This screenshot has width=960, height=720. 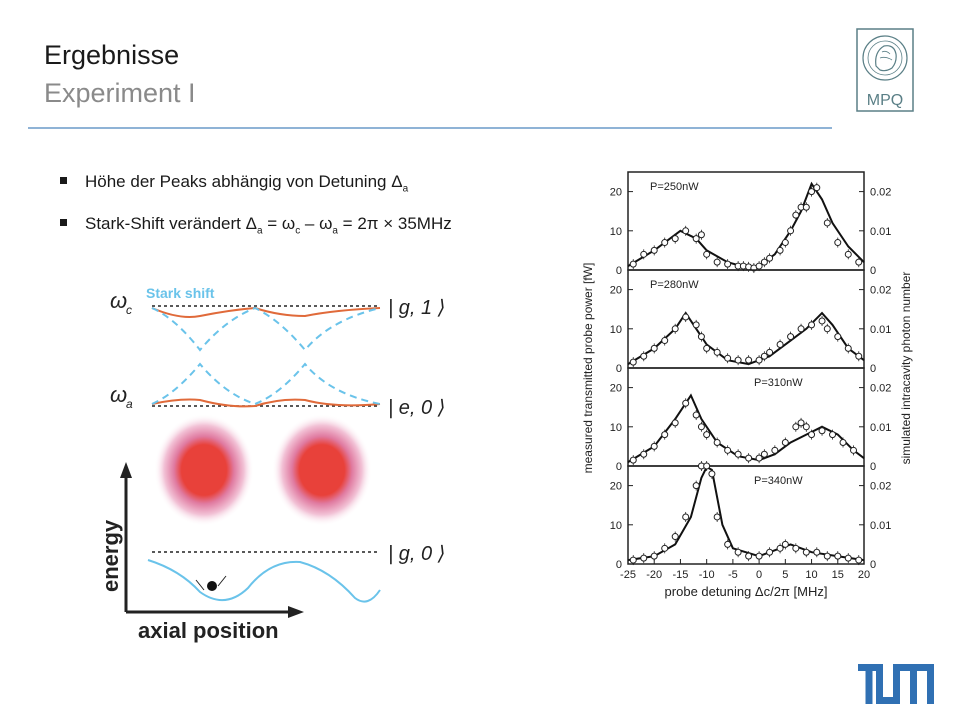 I want to click on bullet-marker-icon, so click(x=63, y=180).